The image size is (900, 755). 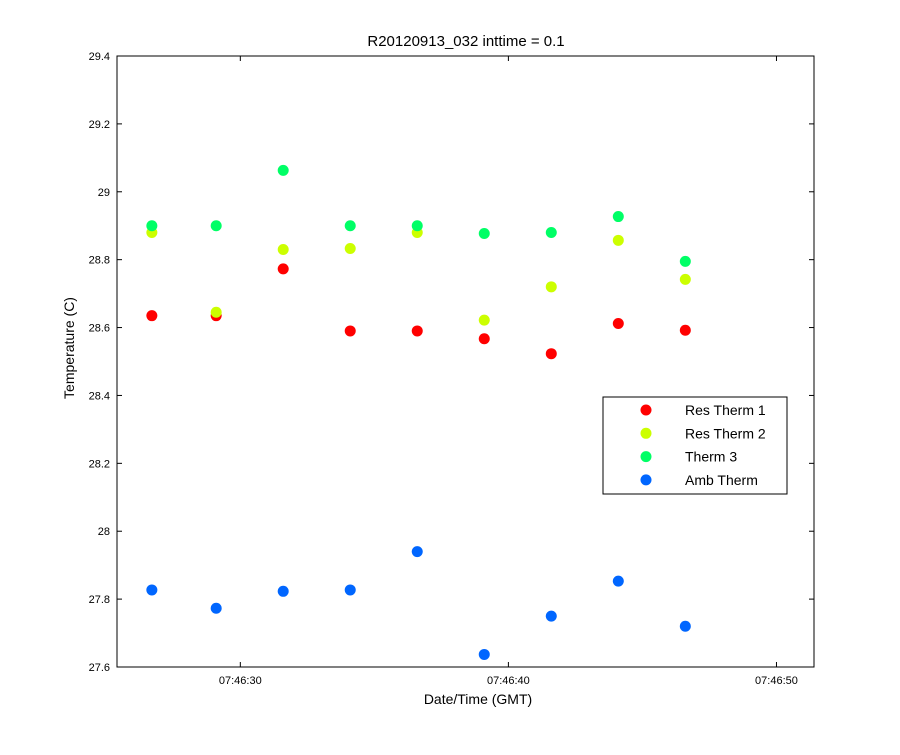 I want to click on legend-label: Res Therm 2, so click(x=725, y=433).